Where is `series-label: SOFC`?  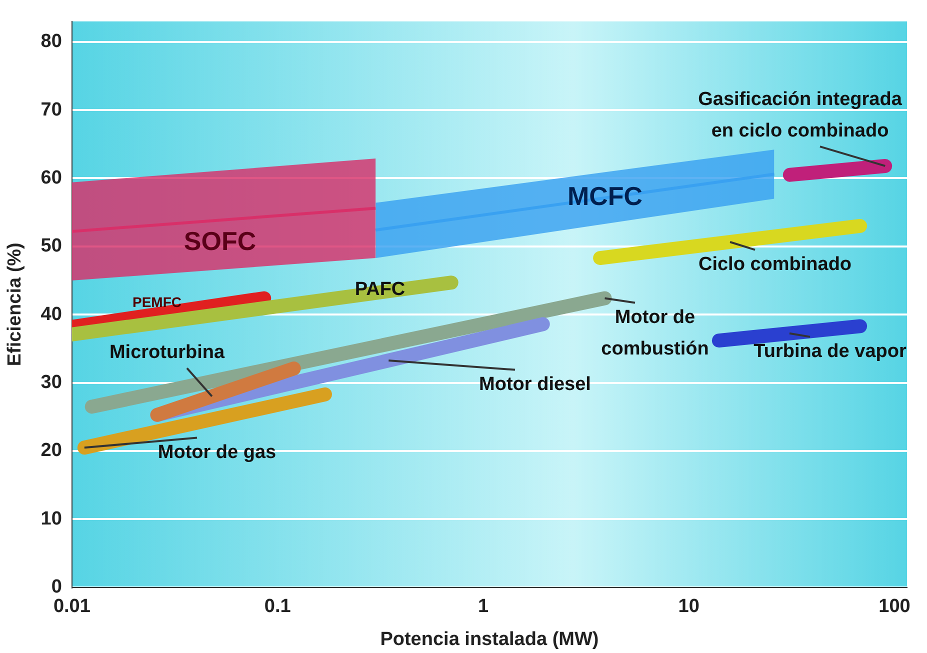
series-label: SOFC is located at coordinates (220, 241).